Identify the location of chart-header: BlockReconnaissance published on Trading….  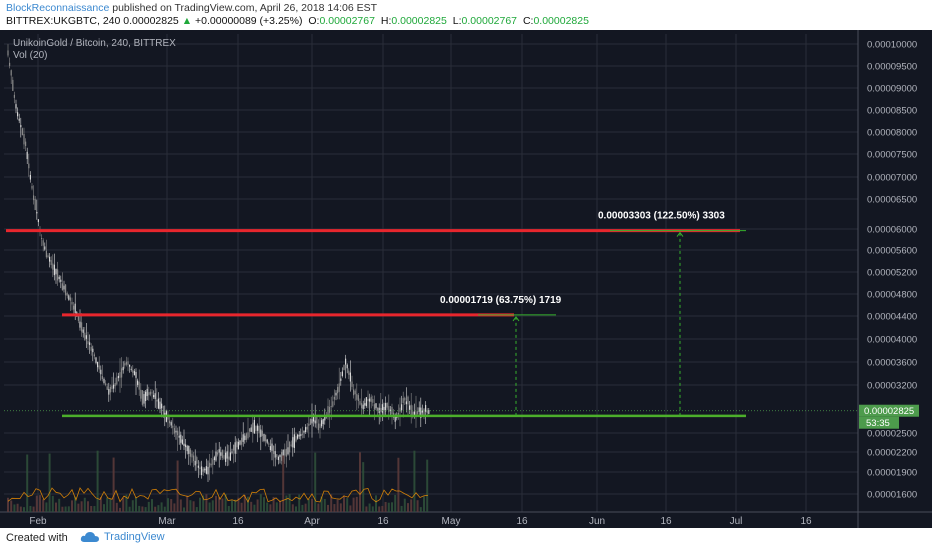
(466, 15).